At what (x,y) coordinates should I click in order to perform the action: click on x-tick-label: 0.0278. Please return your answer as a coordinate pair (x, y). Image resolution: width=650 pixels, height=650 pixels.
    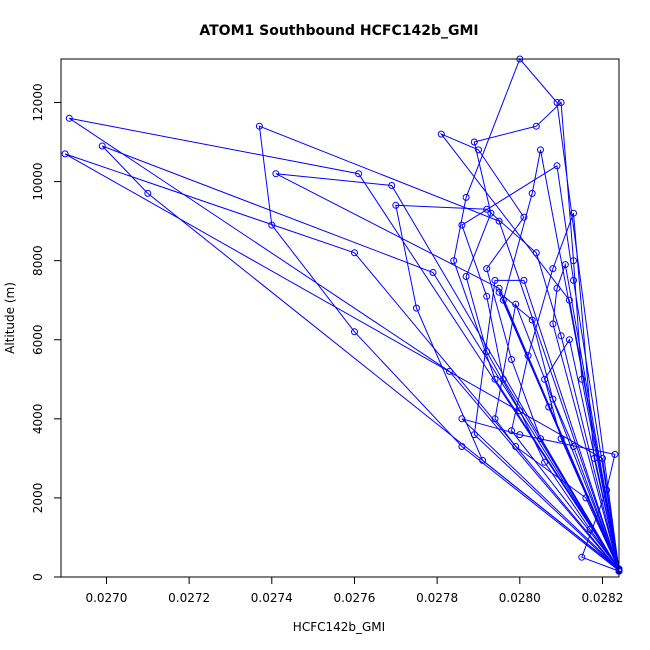
    Looking at the image, I should click on (437, 598).